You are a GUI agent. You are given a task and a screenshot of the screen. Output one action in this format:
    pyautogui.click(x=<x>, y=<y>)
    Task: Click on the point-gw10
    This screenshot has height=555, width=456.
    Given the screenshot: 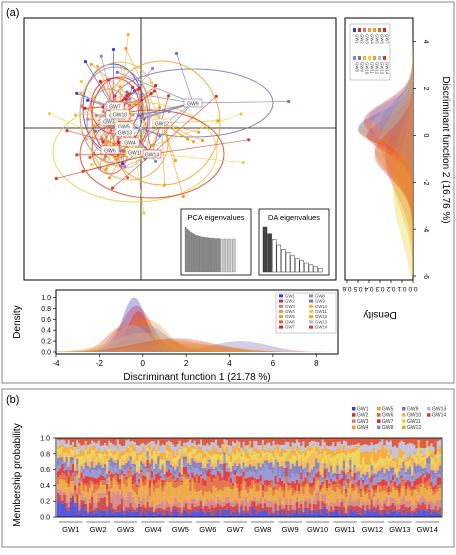 What is the action you would take?
    pyautogui.click(x=128, y=34)
    